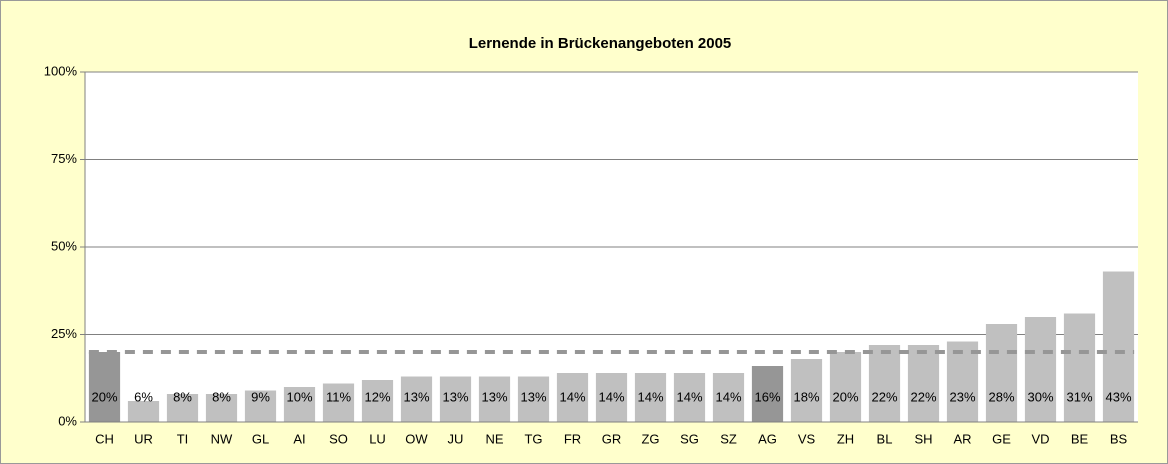 This screenshot has width=1168, height=464. I want to click on data-label: 16%, so click(767, 396).